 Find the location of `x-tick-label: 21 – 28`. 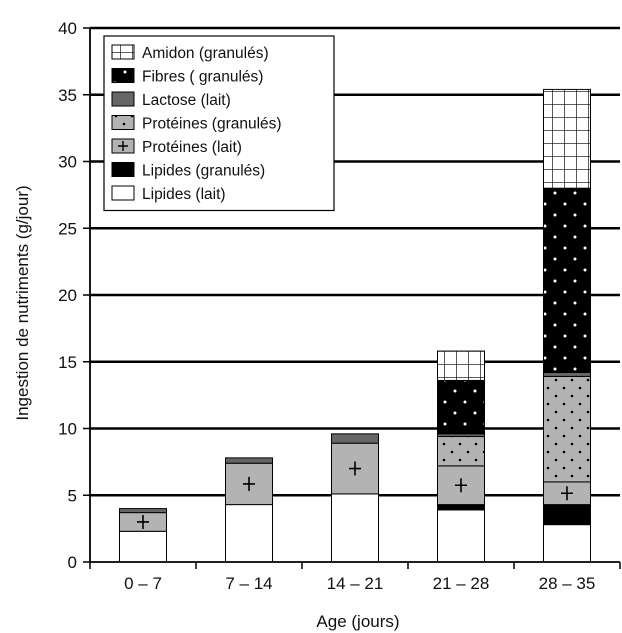

x-tick-label: 21 – 28 is located at coordinates (461, 583).